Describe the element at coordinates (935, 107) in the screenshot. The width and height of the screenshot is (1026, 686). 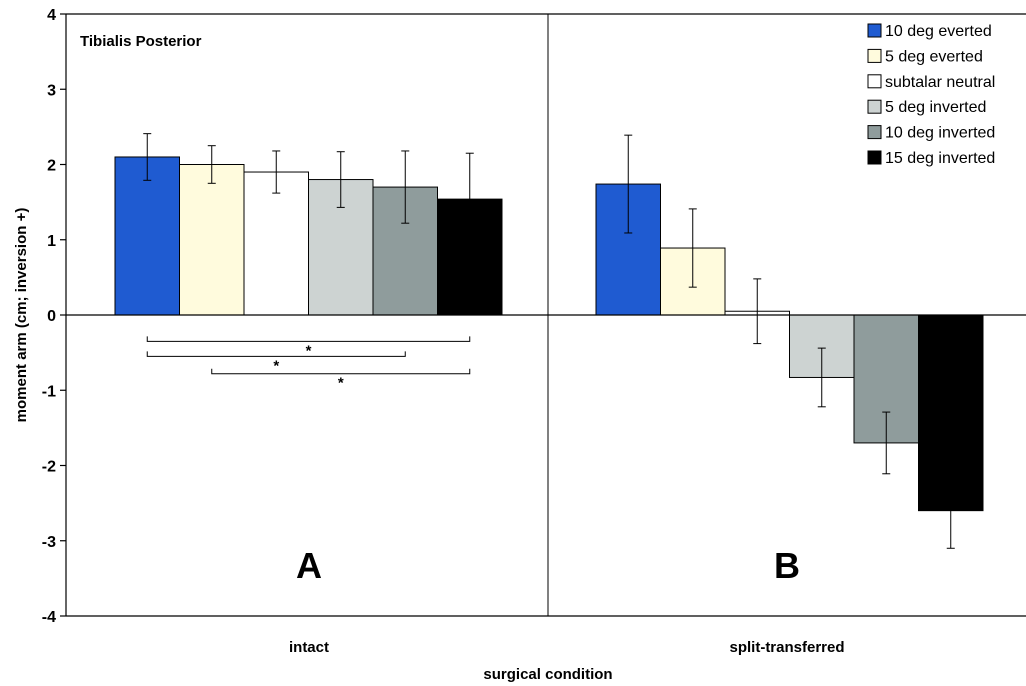
I see `legend-label: 5 deg inverted` at that location.